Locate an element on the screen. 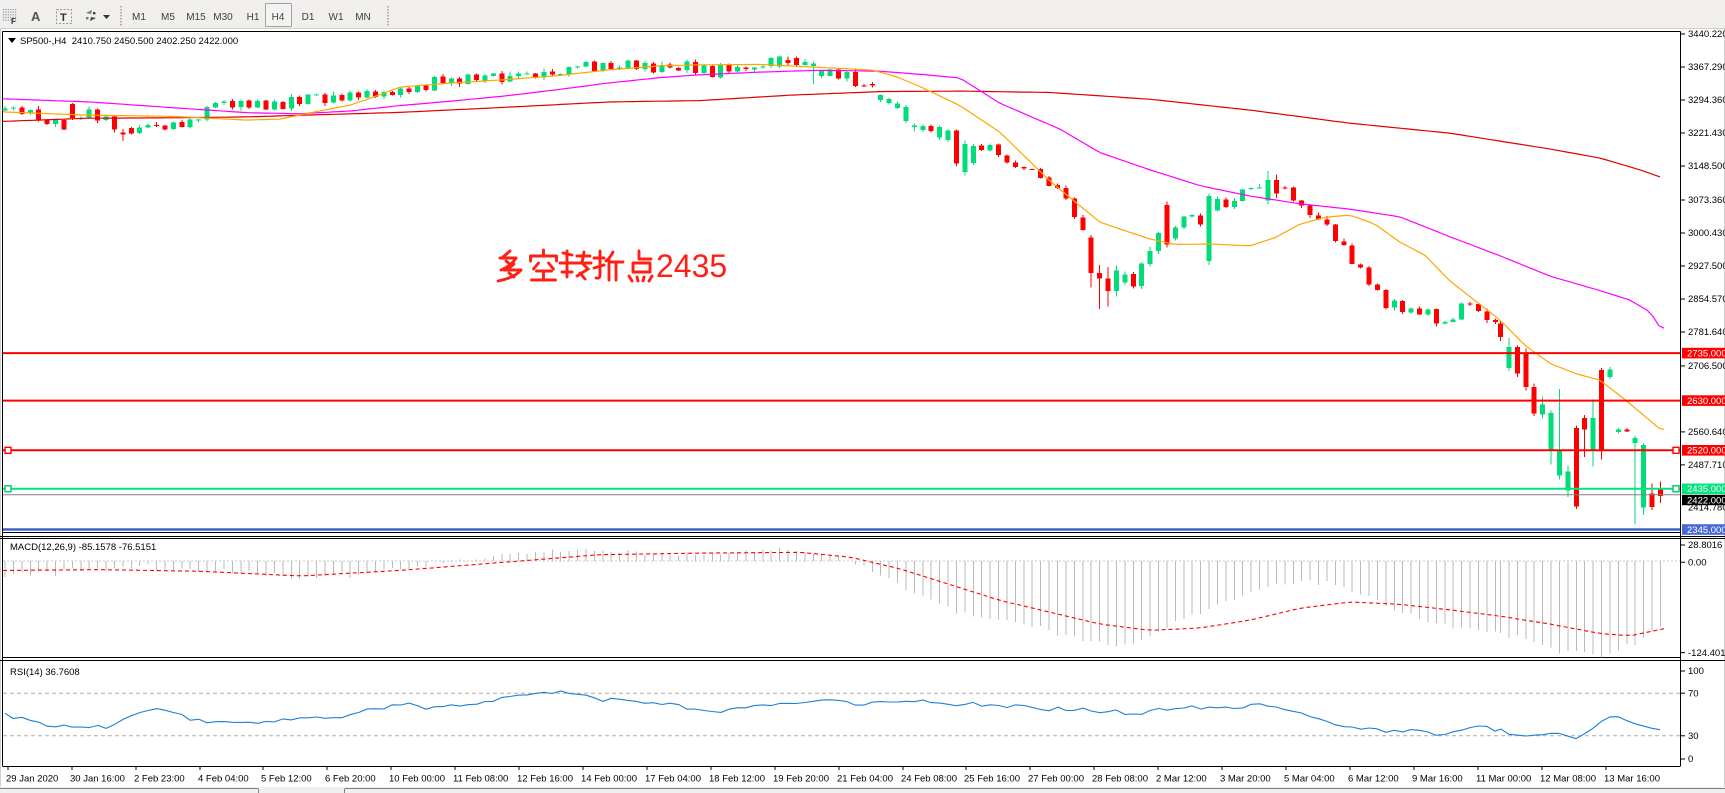 This screenshot has width=1725, height=793. svg-text: 3294.360 is located at coordinates (1706, 100).